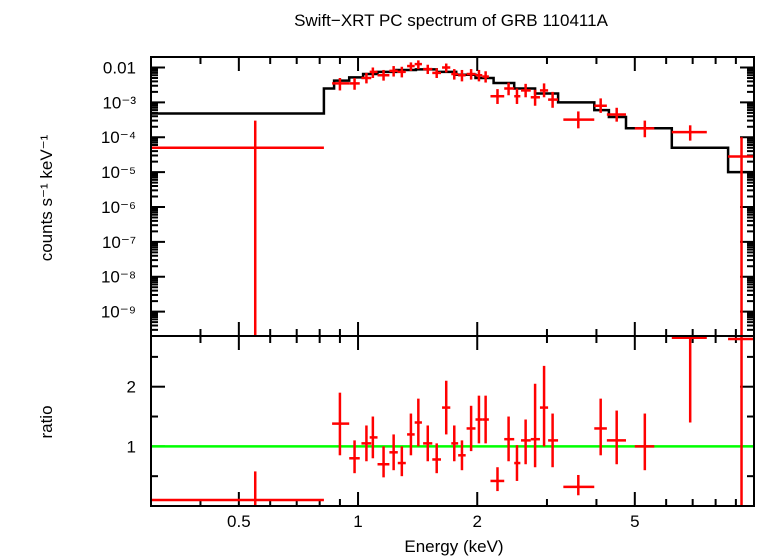 The image size is (758, 556). Describe the element at coordinates (118, 207) in the screenshot. I see `top-y-tick-label: 10⁻⁶` at that location.